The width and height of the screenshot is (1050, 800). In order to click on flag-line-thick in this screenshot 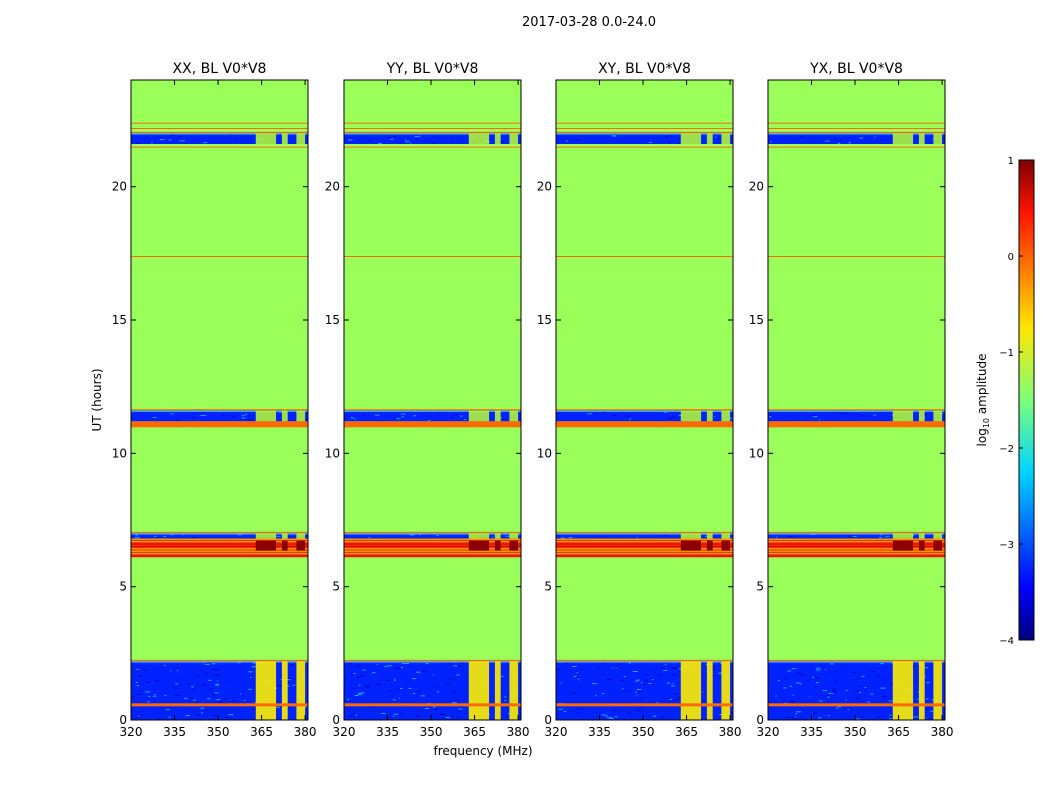, I will do `click(432, 424)`.